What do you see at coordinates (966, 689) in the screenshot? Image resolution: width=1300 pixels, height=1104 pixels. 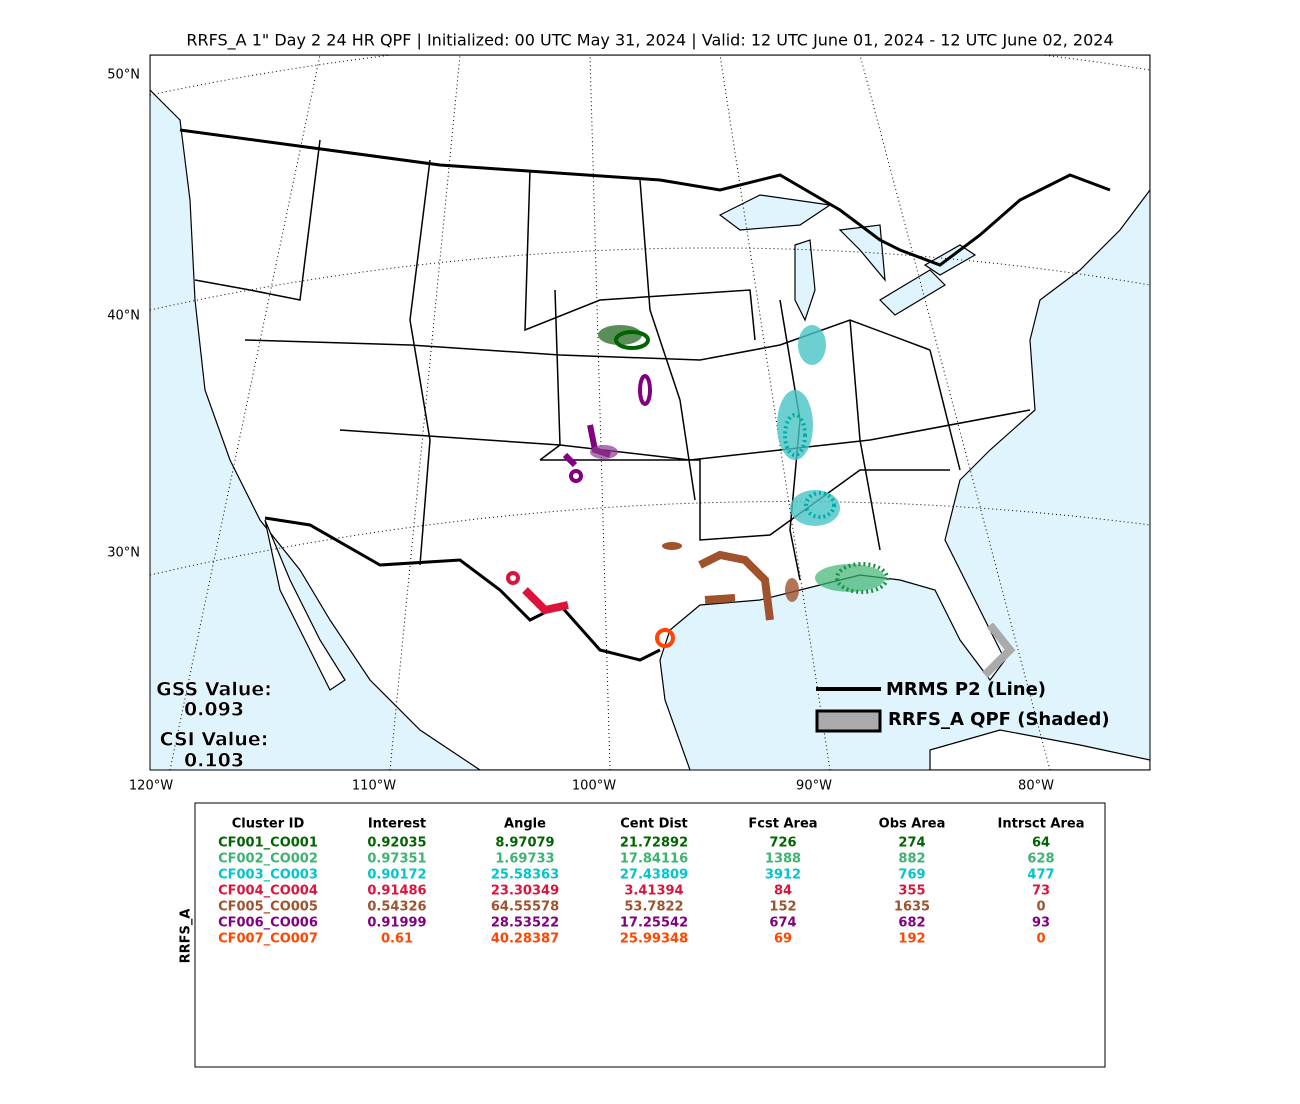 I see `legend-line-label: MRMS P2 (Line)` at bounding box center [966, 689].